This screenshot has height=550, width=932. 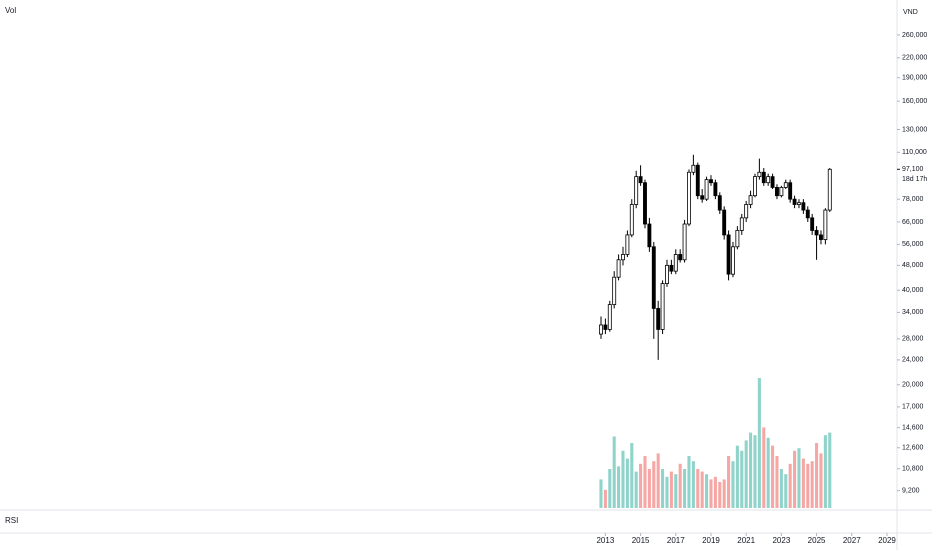 I want to click on rsi-label: RSI, so click(x=11, y=520).